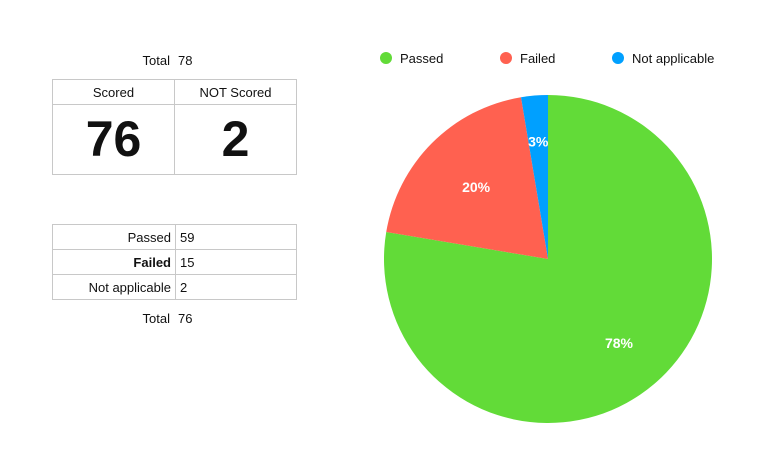 Image resolution: width=770 pixels, height=466 pixels. What do you see at coordinates (174, 319) in the screenshot?
I see `breakdown-total-row: Total 76` at bounding box center [174, 319].